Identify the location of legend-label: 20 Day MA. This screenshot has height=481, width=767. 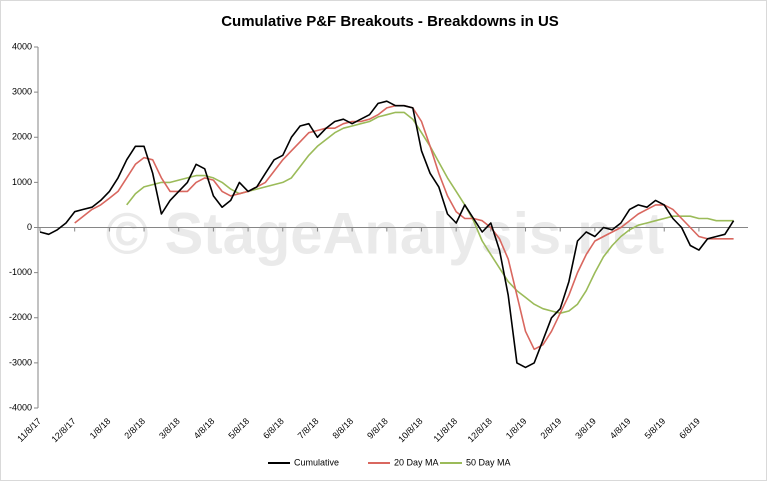
(416, 462).